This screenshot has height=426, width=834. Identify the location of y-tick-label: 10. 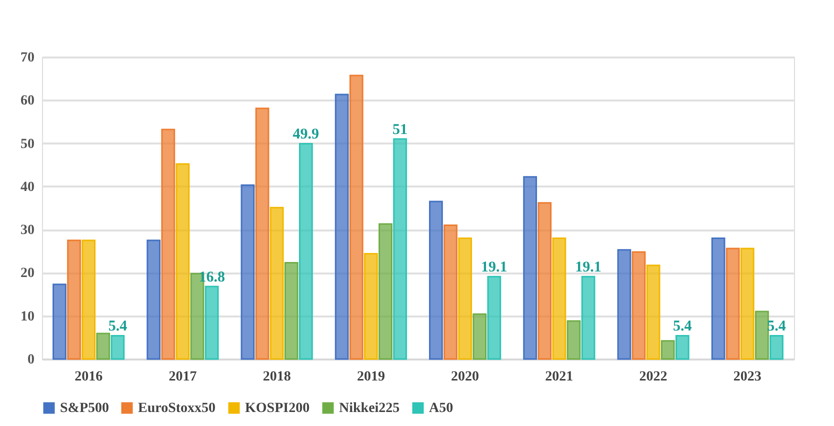
(27, 316).